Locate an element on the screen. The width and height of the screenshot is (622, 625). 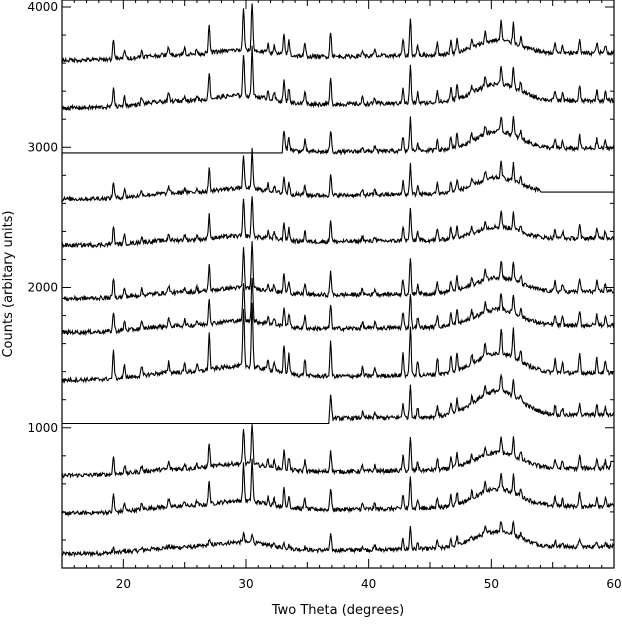
y-tick-label: 3000 is located at coordinates (42, 147).